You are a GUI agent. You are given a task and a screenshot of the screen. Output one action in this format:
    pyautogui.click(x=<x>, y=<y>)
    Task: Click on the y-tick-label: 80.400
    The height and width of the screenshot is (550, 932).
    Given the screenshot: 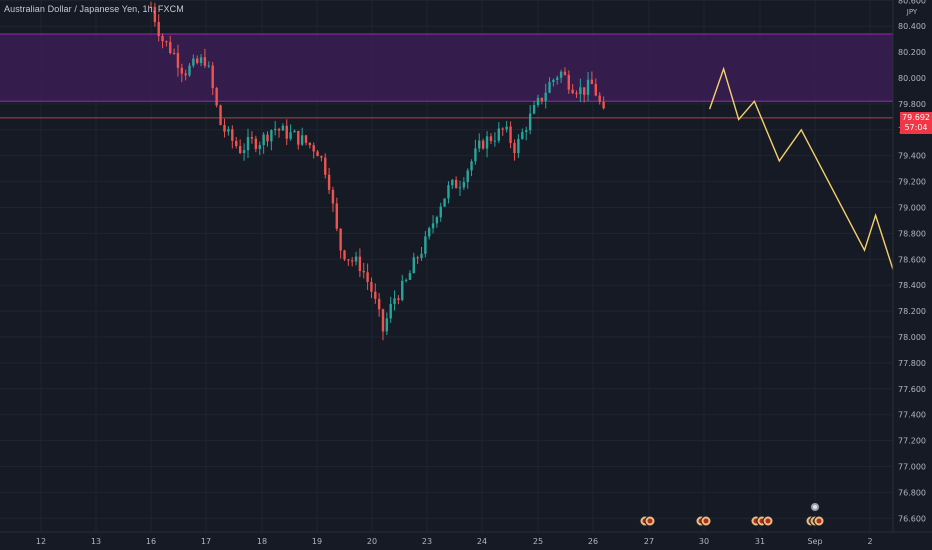 What is the action you would take?
    pyautogui.click(x=912, y=26)
    